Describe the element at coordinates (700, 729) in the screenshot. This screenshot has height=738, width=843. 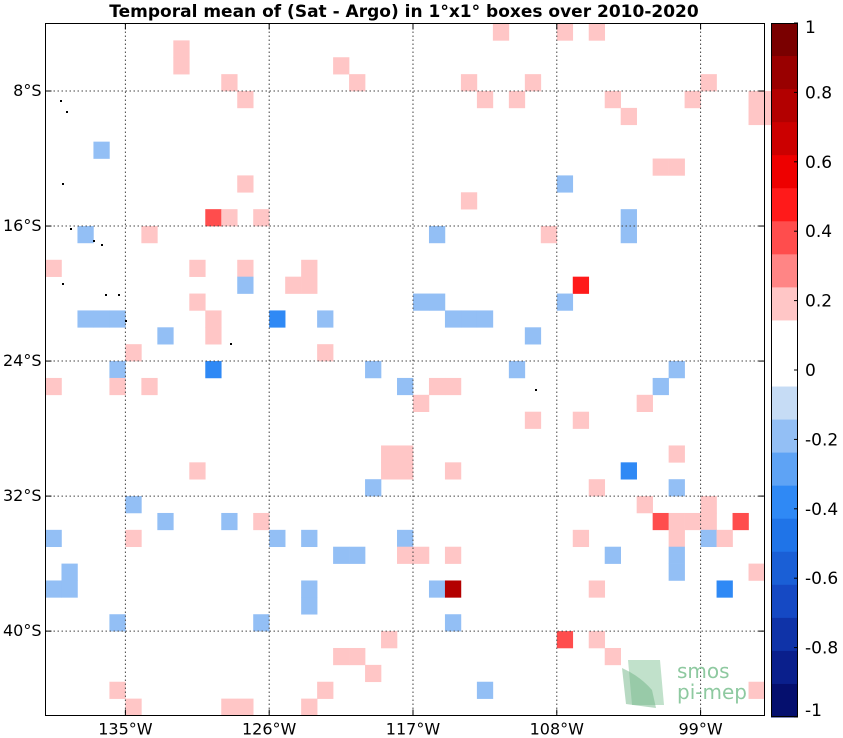
I see `x-tick-label: 99°W` at that location.